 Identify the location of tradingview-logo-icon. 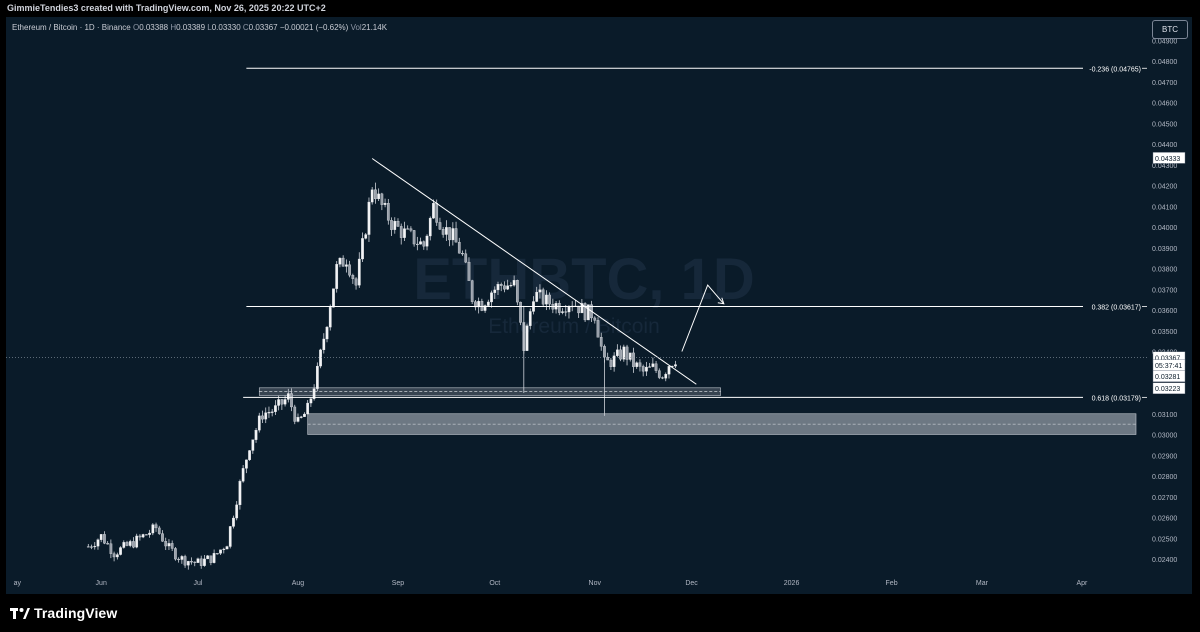
(20, 613).